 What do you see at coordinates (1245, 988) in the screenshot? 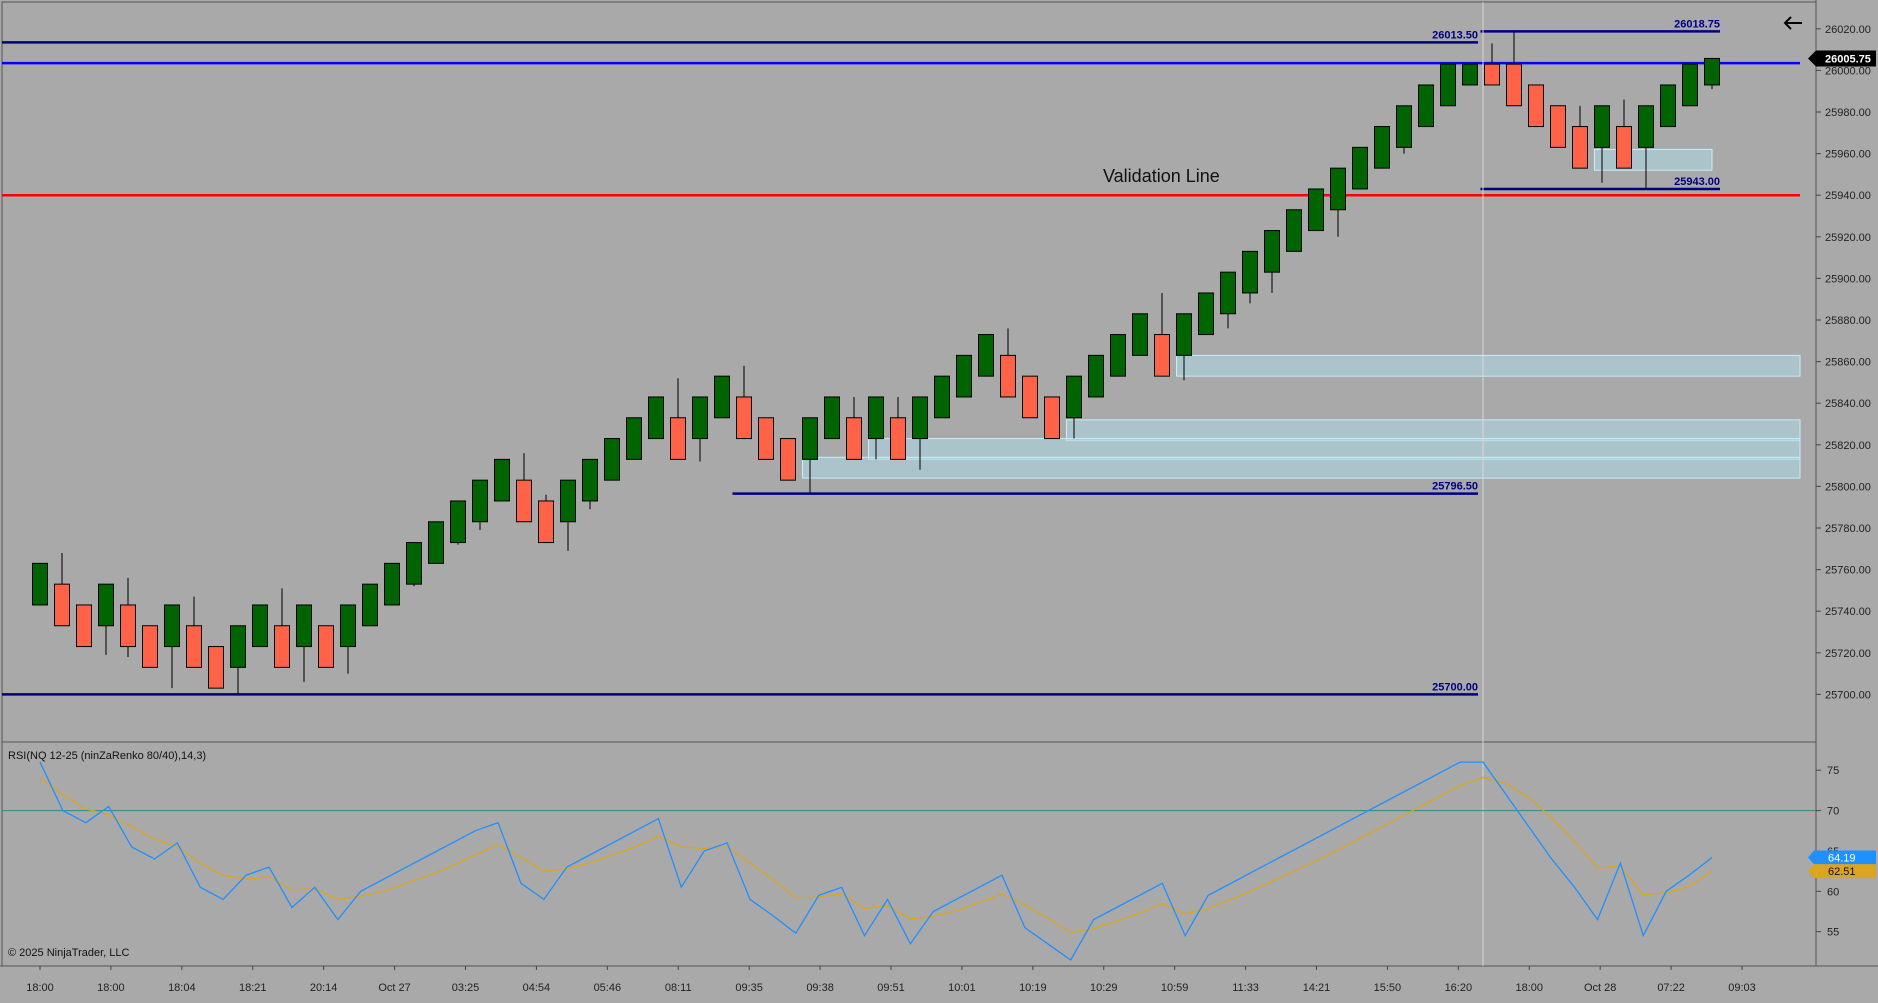
I see `time-tick-label: 11:33` at bounding box center [1245, 988].